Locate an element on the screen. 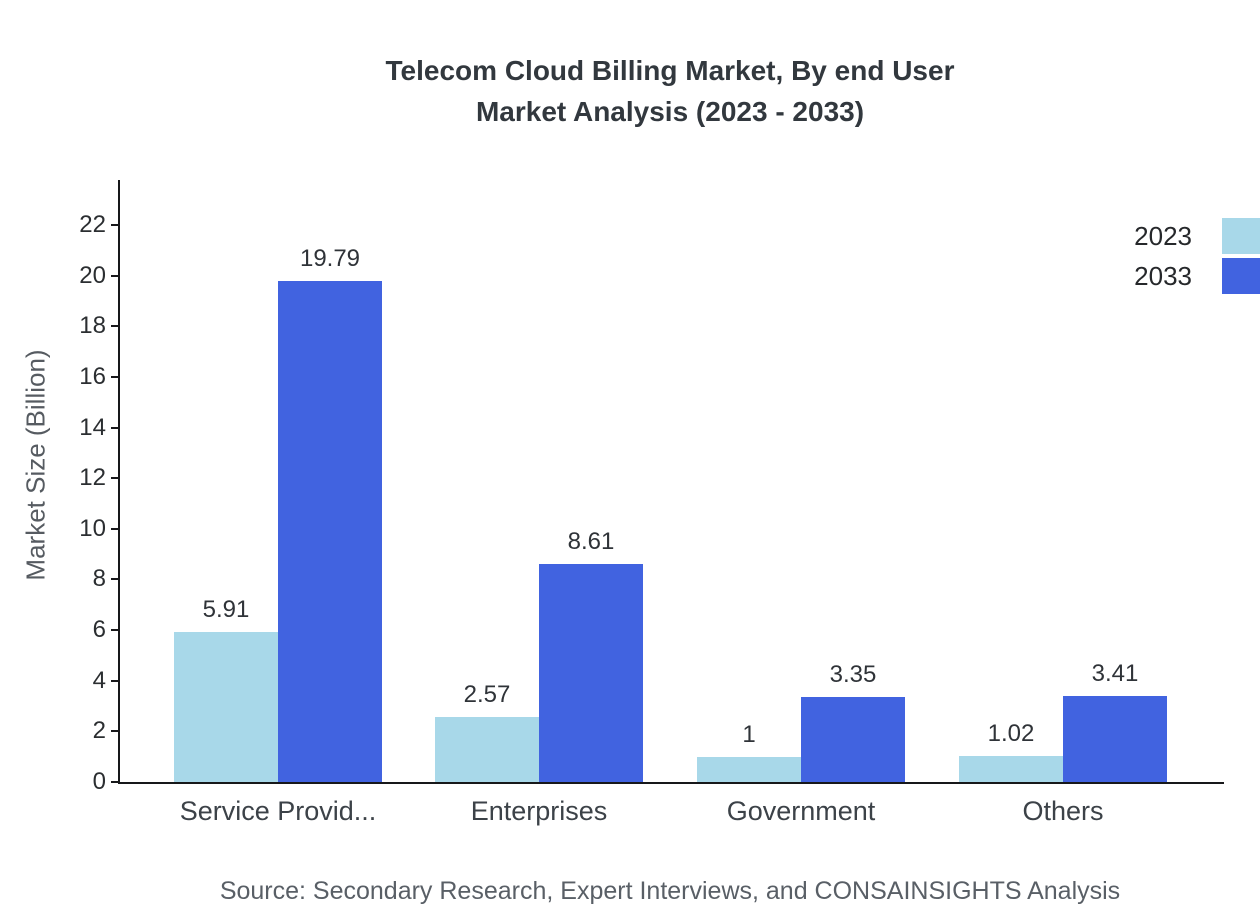 The image size is (1260, 920). y-tick-label: 10 is located at coordinates (92, 528).